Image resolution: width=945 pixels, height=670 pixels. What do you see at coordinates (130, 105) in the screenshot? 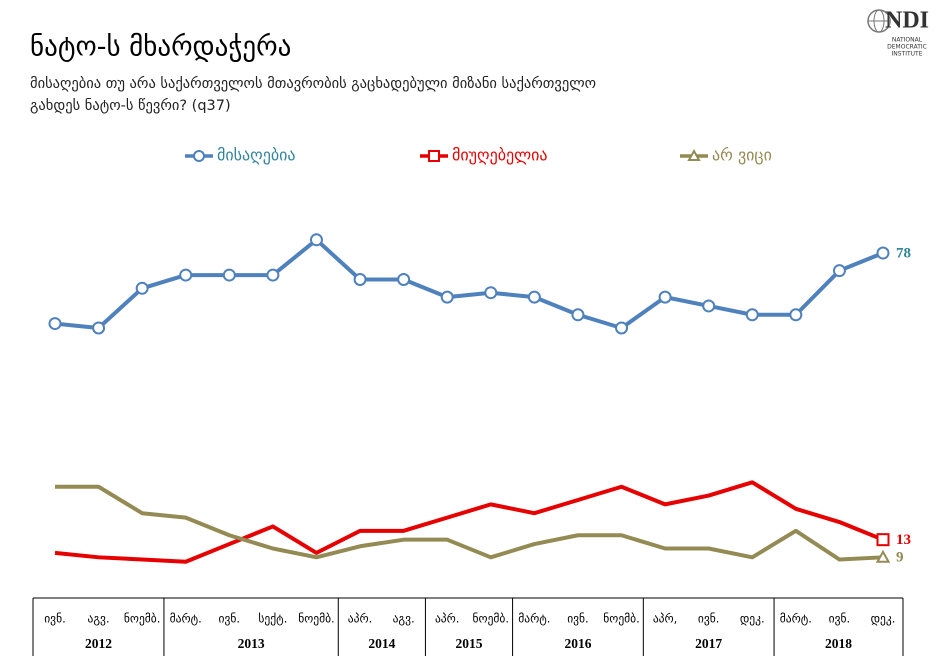
I see `subtitle: გახდეს ნატო-ს წევრი? (q37)` at bounding box center [130, 105].